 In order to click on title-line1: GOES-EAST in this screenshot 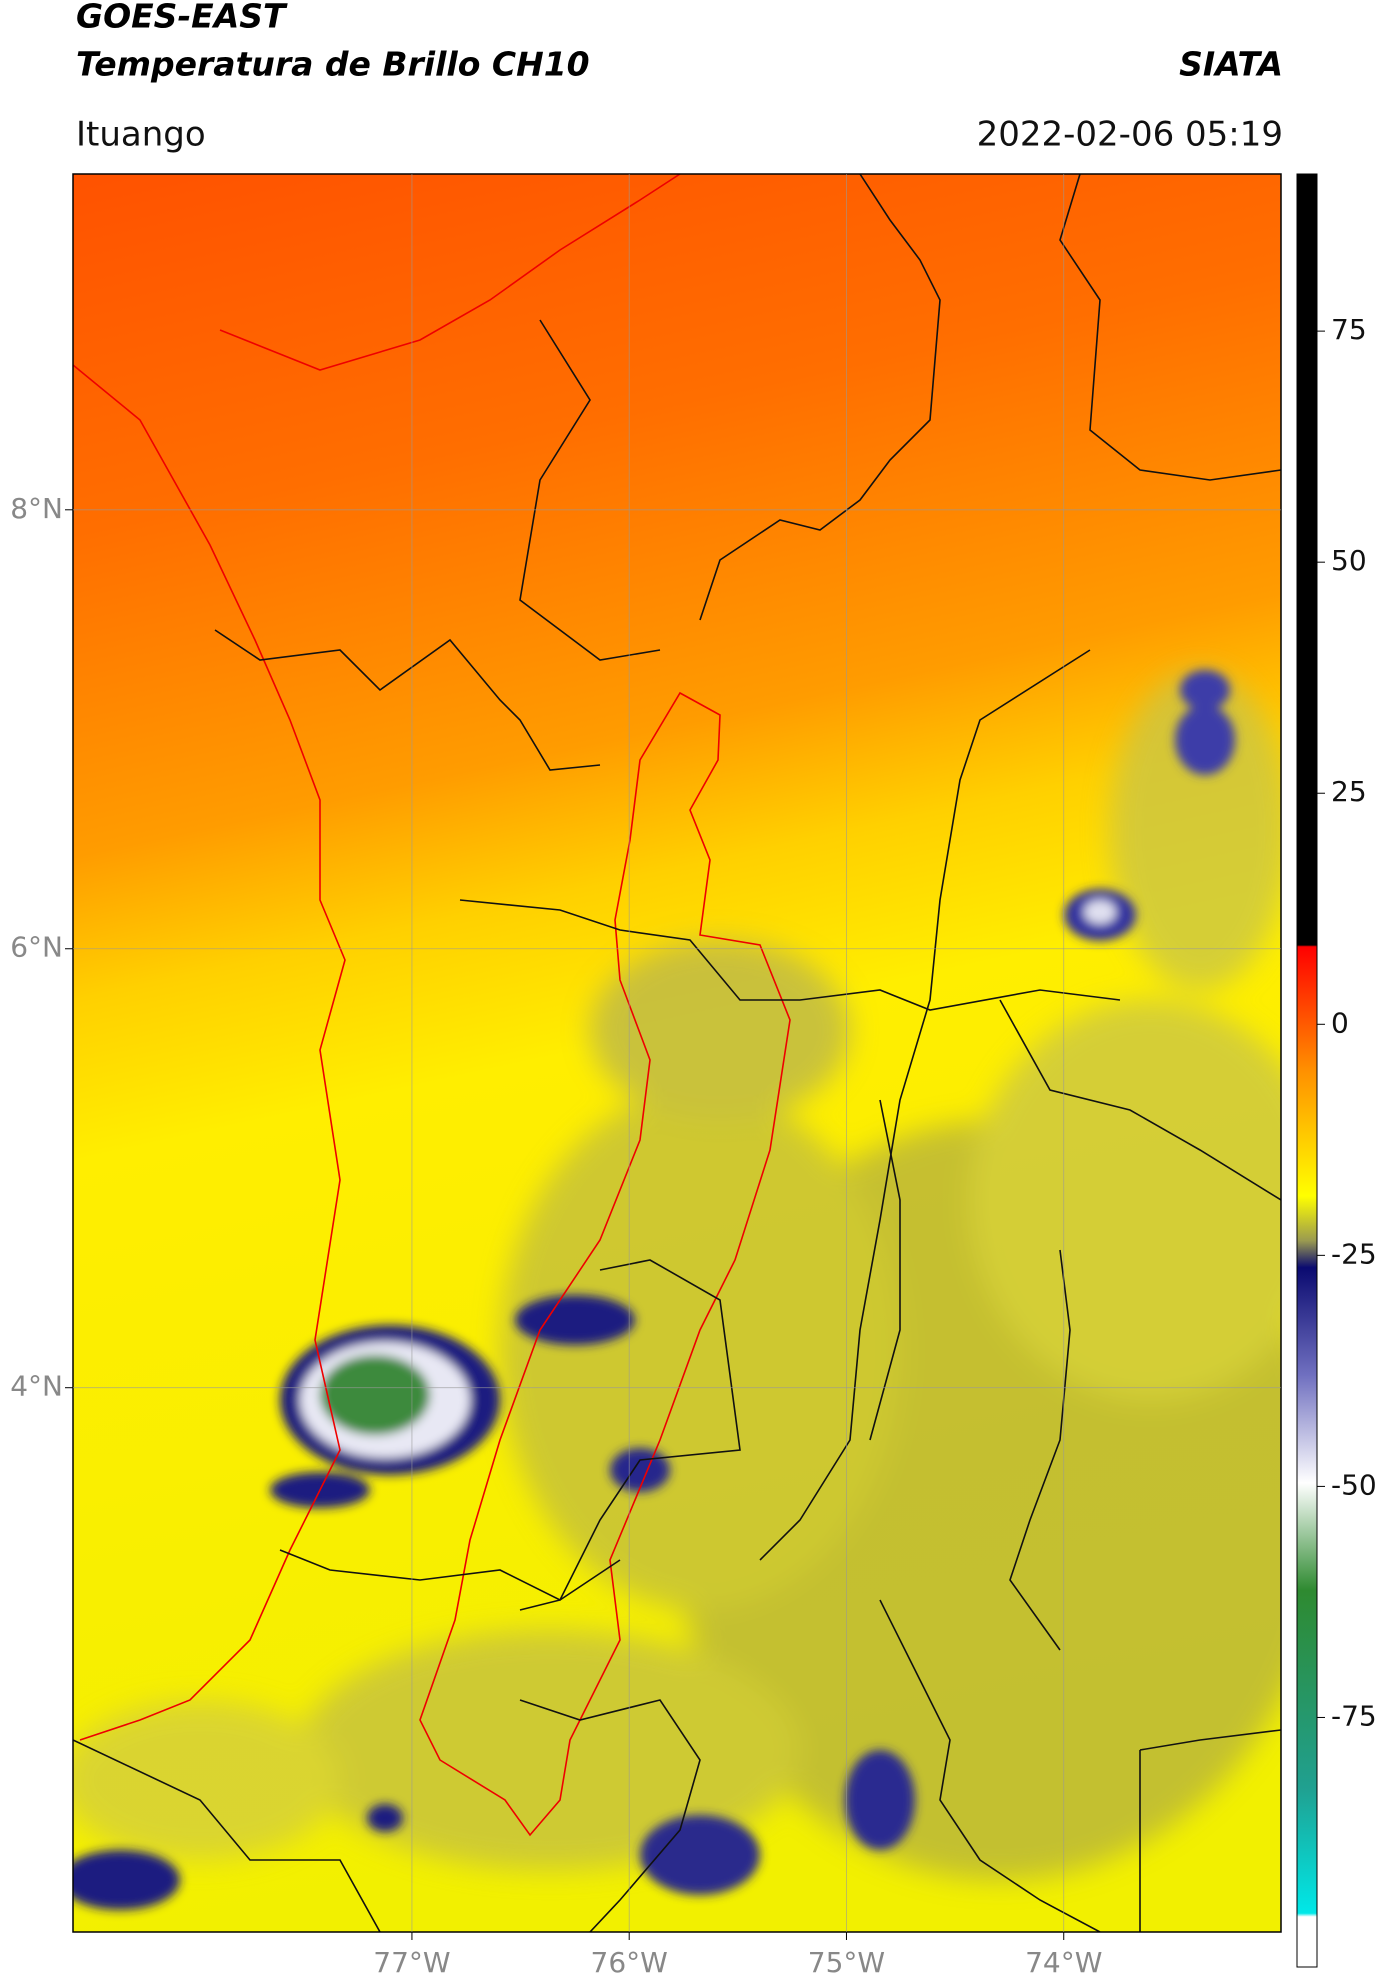, I will do `click(182, 18)`.